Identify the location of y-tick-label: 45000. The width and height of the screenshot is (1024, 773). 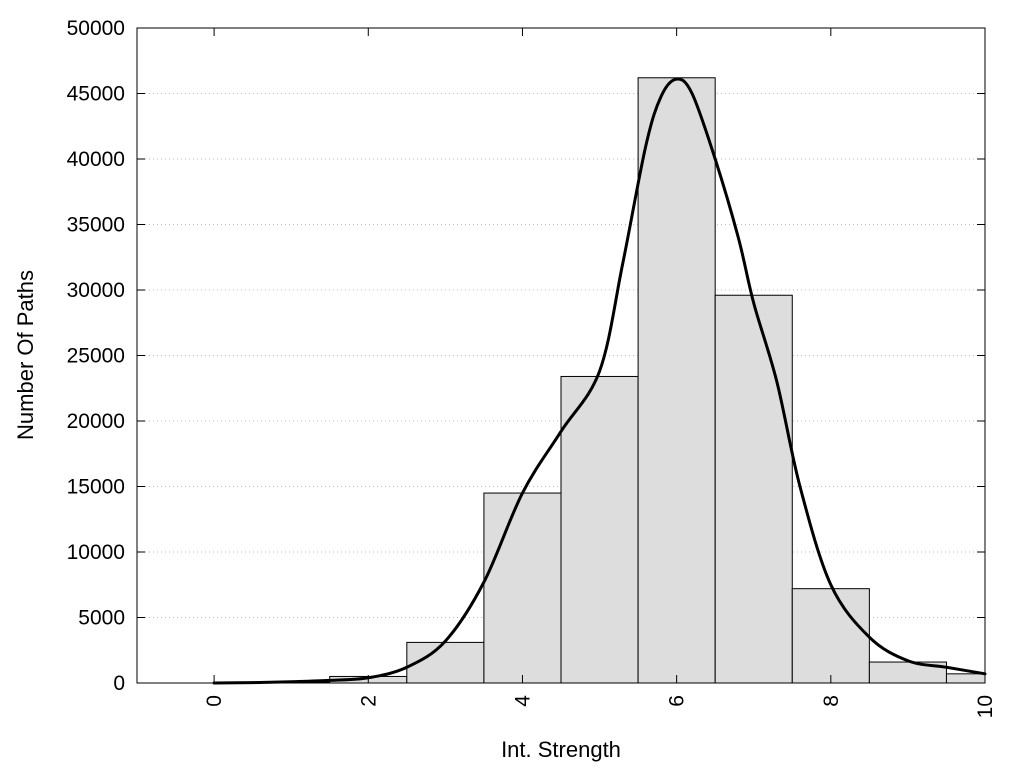
(96, 94).